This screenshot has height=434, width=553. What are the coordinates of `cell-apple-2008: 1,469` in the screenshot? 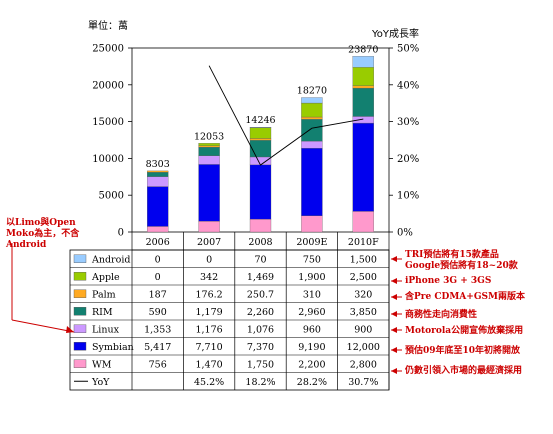 It's located at (260, 277).